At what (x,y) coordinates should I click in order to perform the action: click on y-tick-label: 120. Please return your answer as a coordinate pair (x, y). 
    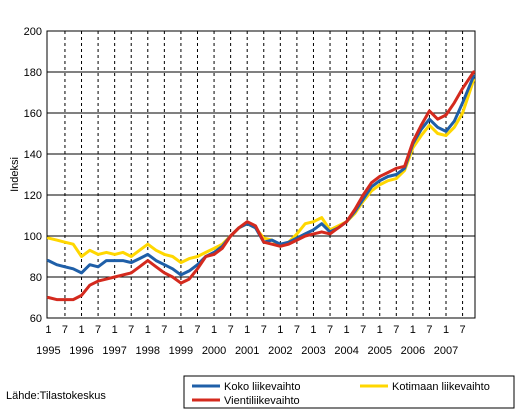
    Looking at the image, I should click on (33, 196).